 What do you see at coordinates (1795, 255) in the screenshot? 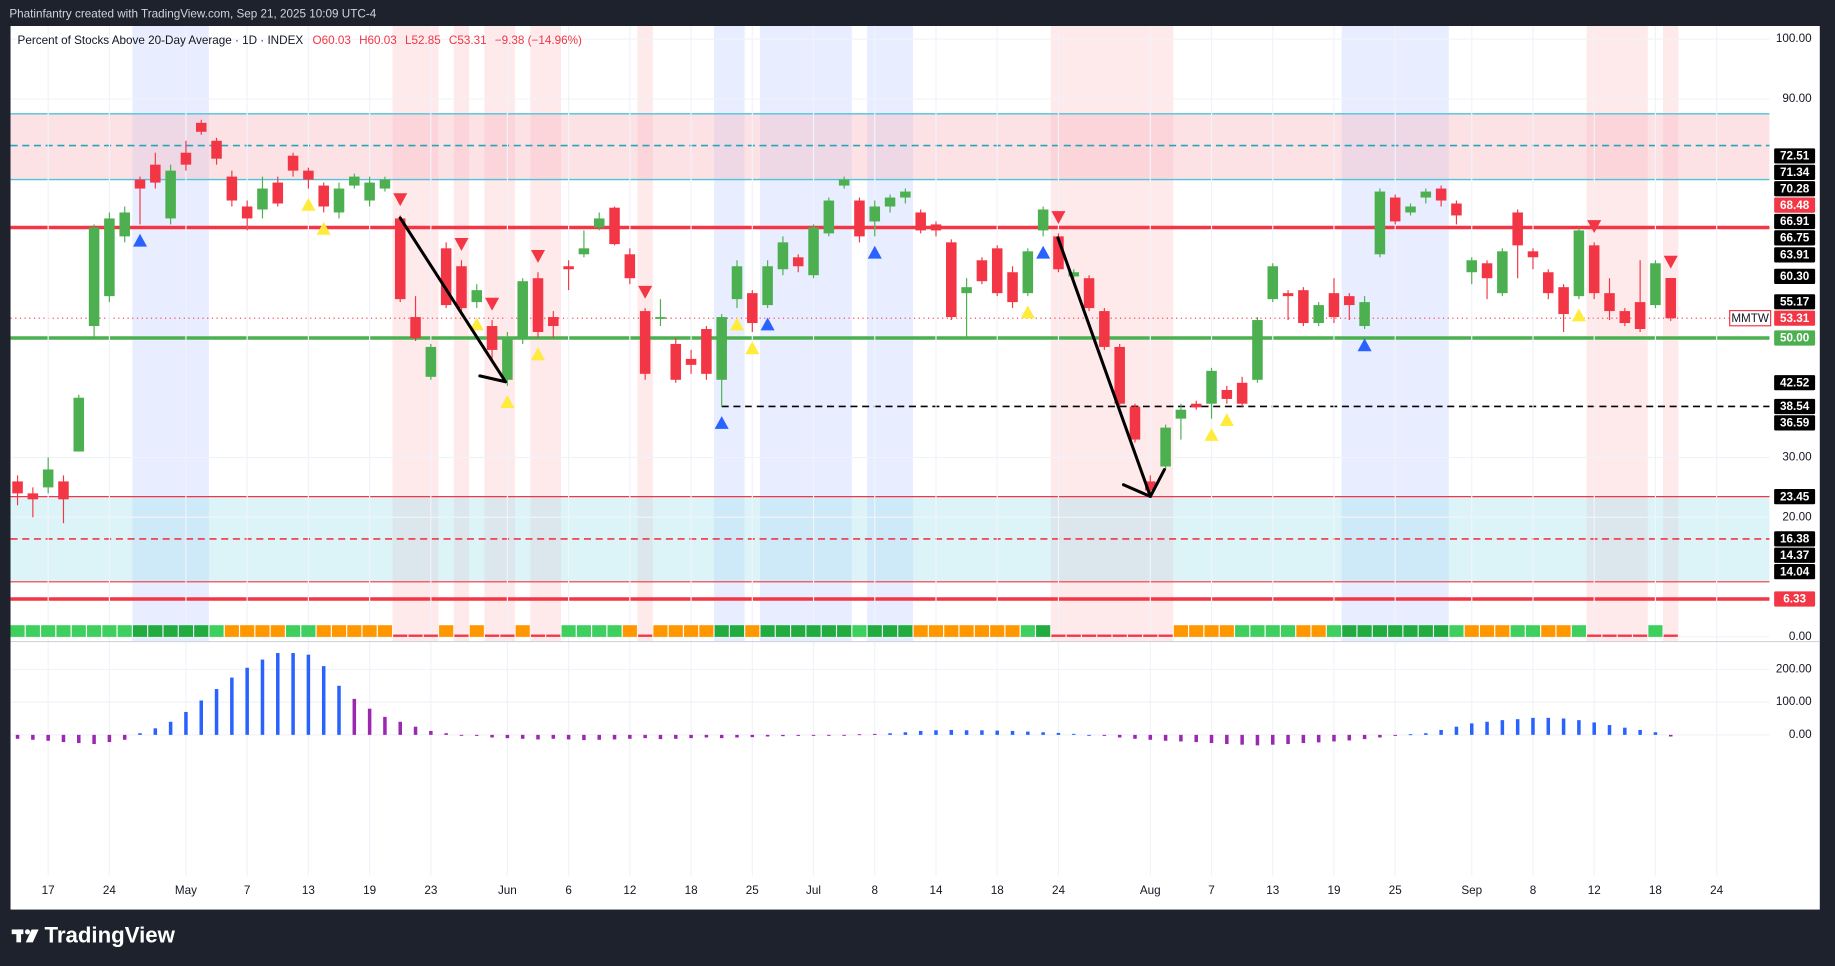
I see `price-label: 63.91` at bounding box center [1795, 255].